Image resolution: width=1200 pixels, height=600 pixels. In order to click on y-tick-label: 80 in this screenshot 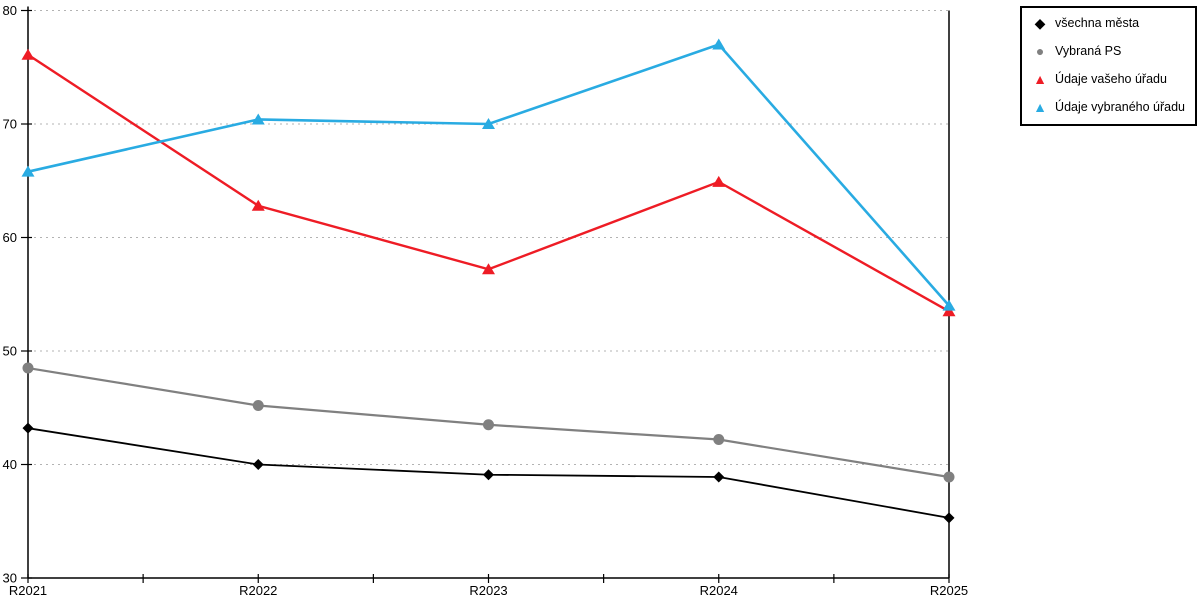, I will do `click(10, 10)`.